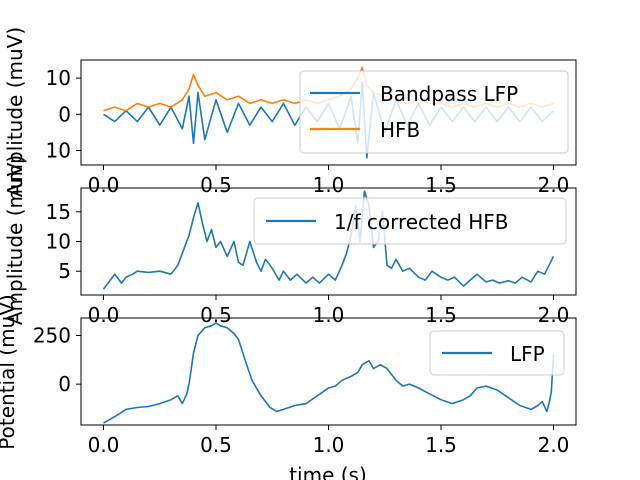  I want to click on legend-label-bandpass-lfp: Bandpass LFP, so click(449, 94).